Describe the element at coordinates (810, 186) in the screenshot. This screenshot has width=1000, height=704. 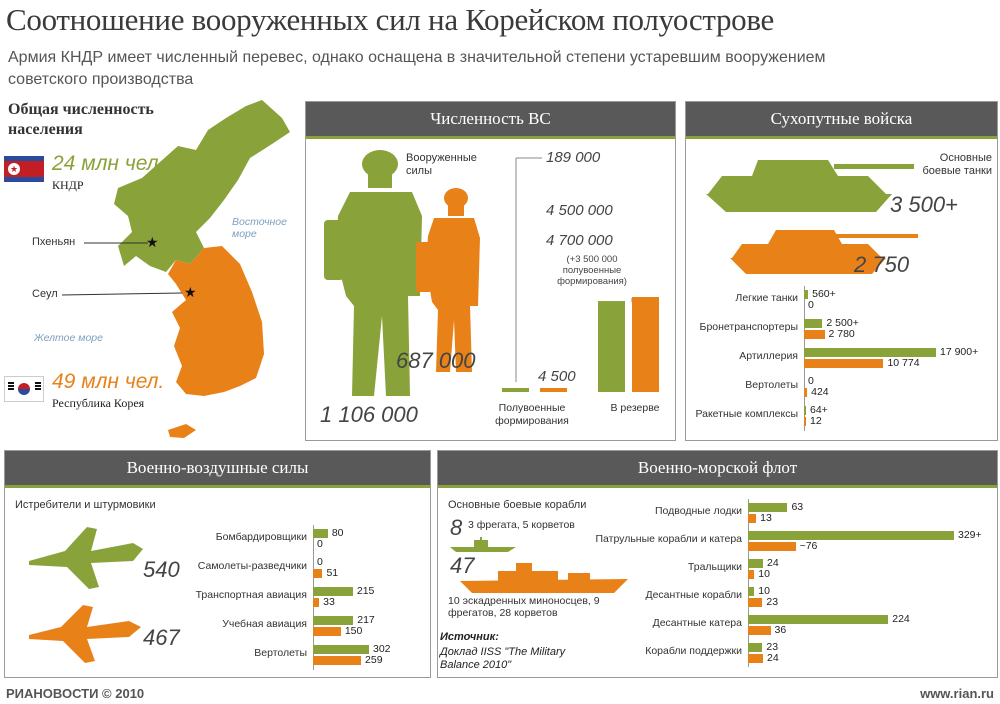
I see `north-tank-icon` at that location.